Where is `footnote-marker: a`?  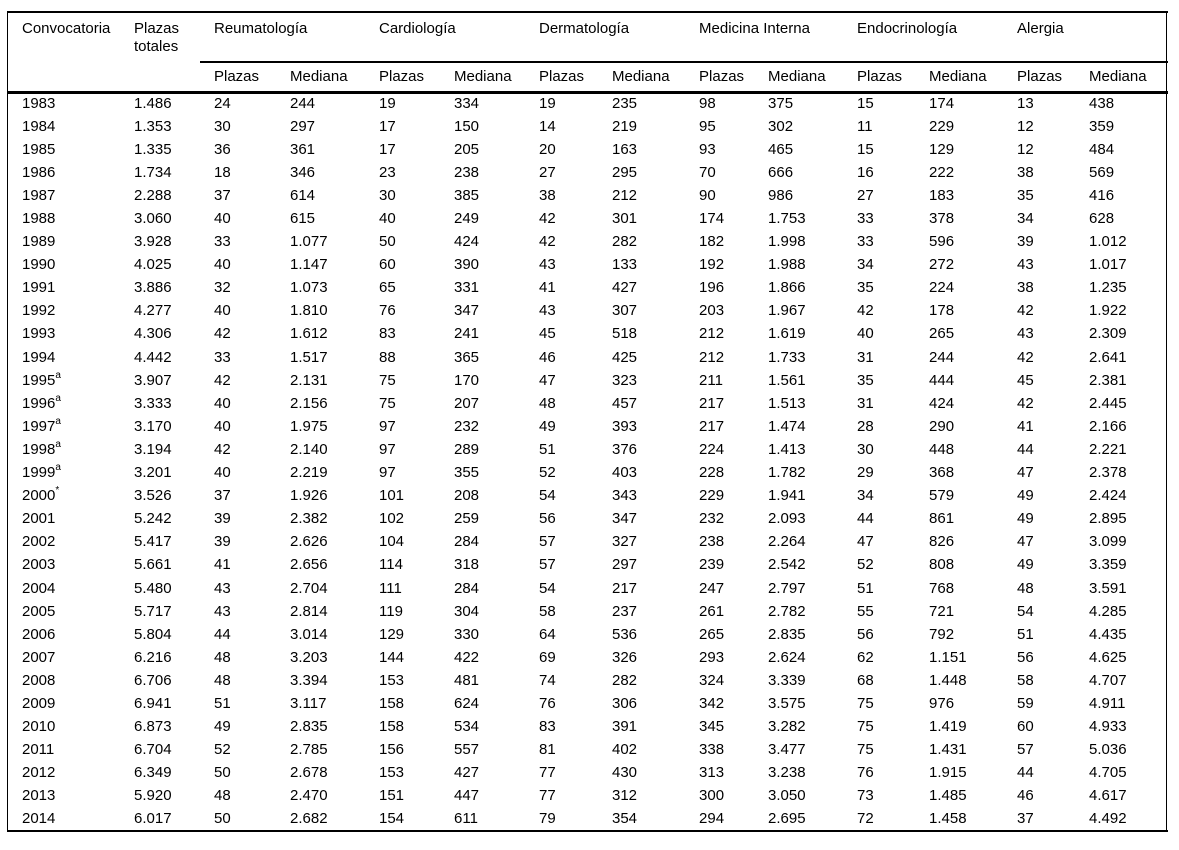 footnote-marker: a is located at coordinates (58, 468).